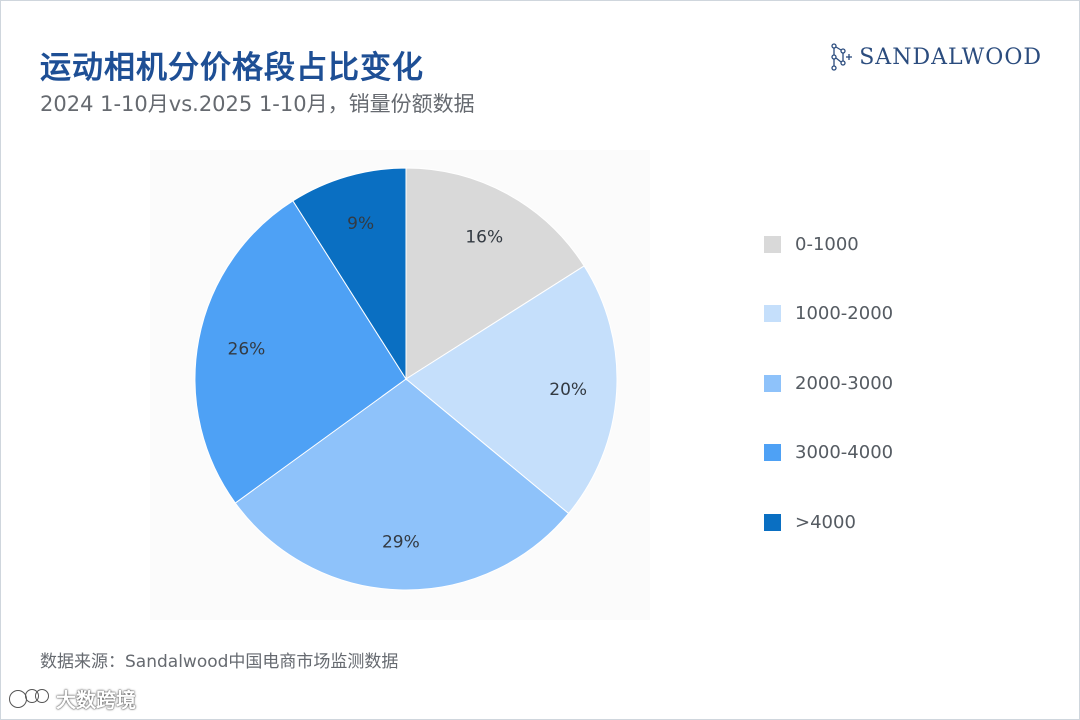  I want to click on legend-item-4: 3000-4000, so click(828, 453).